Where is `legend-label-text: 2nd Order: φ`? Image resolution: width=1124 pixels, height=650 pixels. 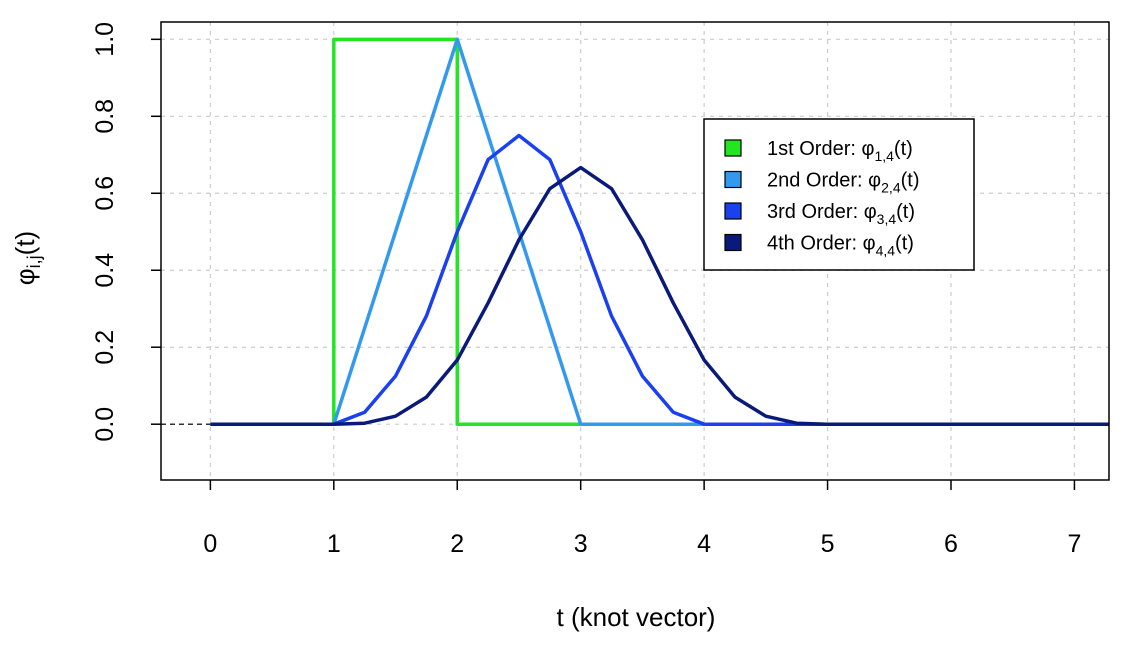
legend-label-text: 2nd Order: φ is located at coordinates (824, 181).